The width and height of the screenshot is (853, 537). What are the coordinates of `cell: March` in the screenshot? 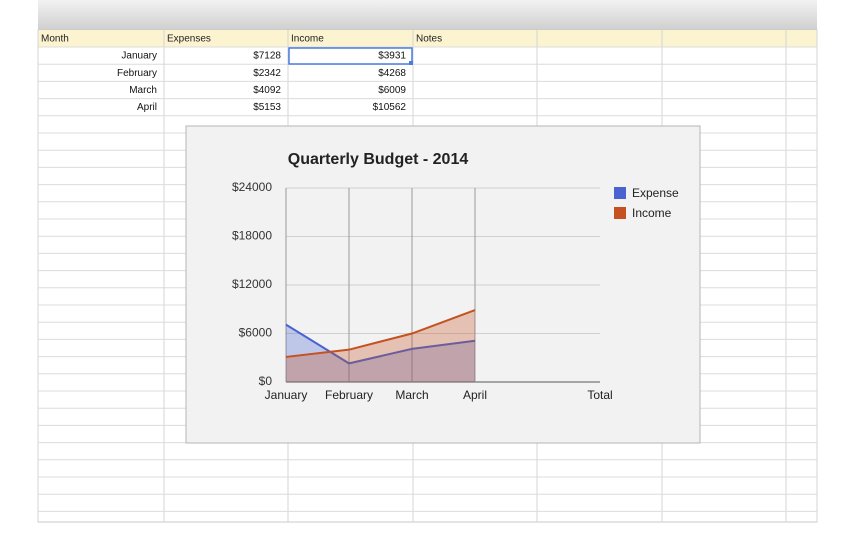 It's located at (143, 90).